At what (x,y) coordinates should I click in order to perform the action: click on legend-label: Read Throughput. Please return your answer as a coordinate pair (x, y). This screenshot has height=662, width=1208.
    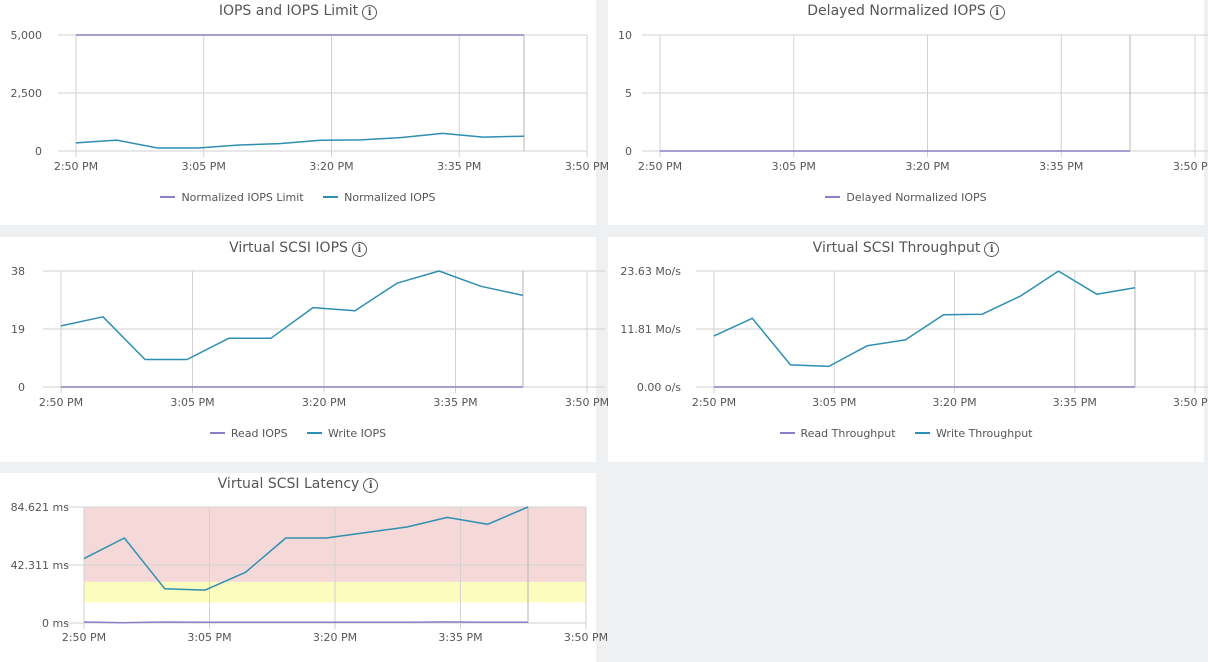
    Looking at the image, I should click on (848, 433).